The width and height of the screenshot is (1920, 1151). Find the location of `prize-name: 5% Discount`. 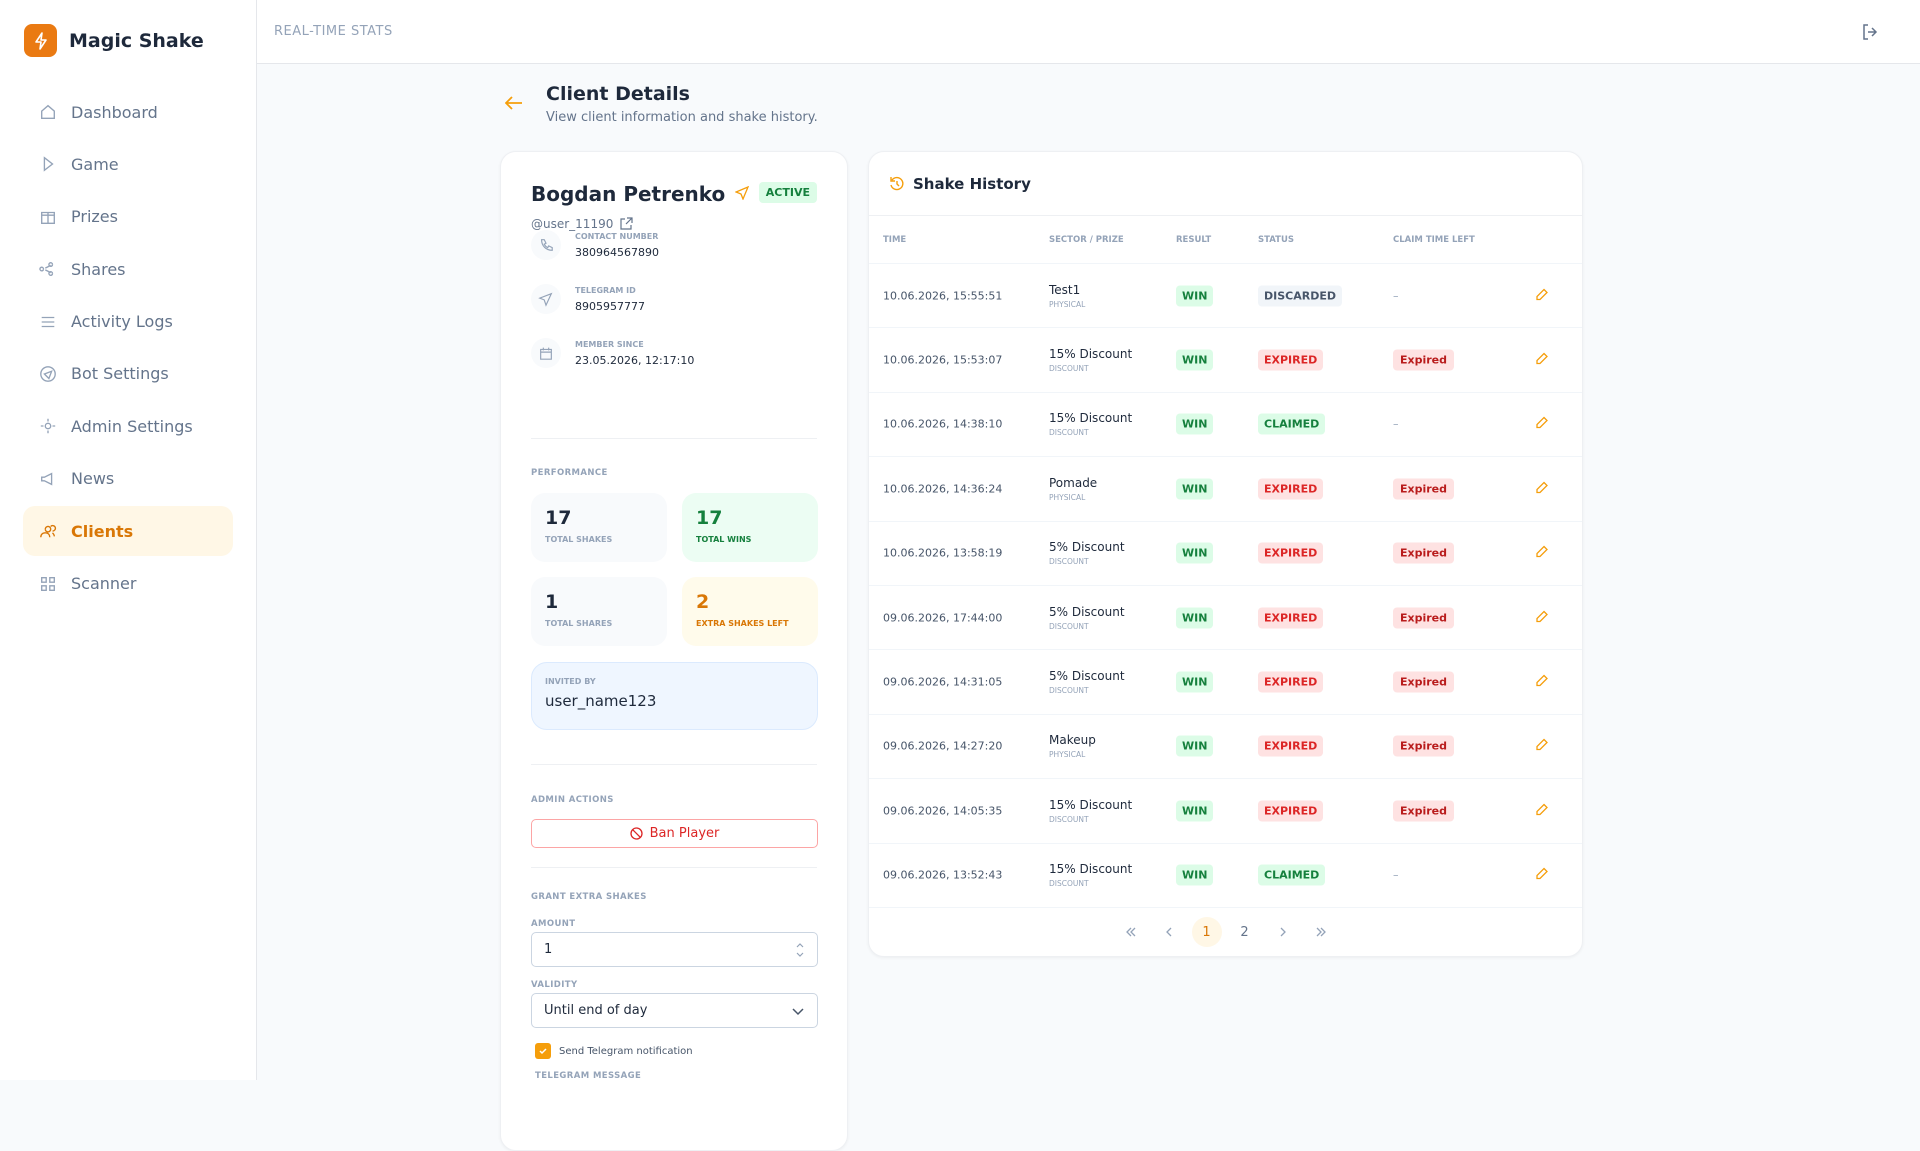

prize-name: 5% Discount is located at coordinates (1087, 676).